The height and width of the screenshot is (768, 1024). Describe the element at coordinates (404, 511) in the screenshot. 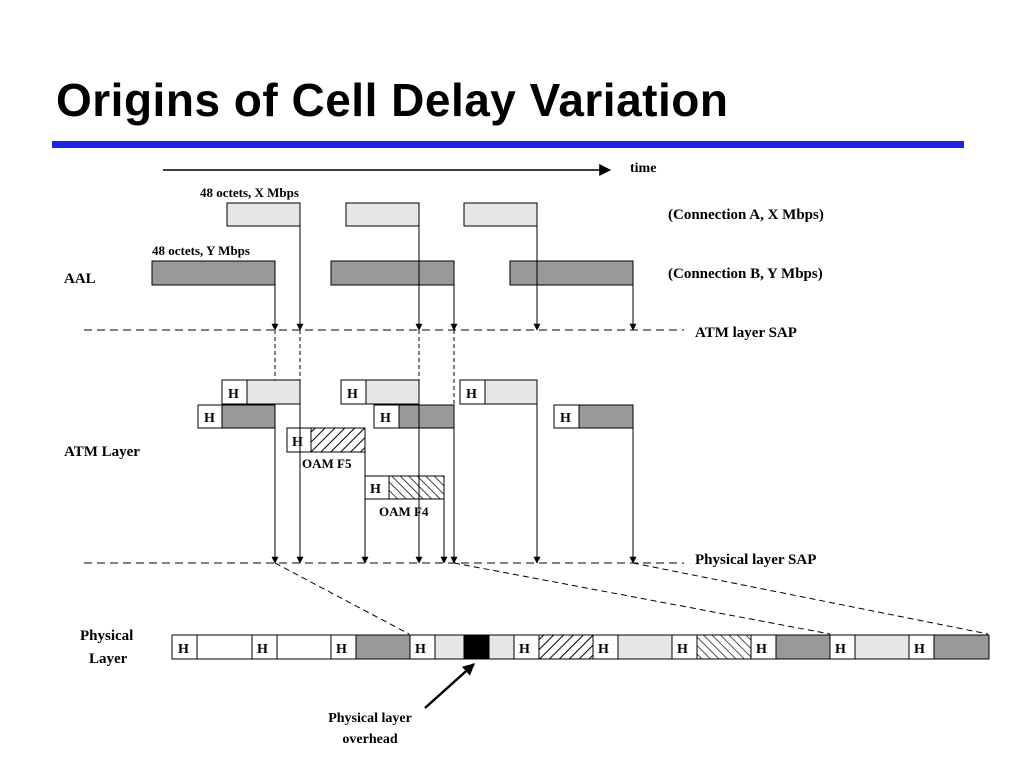

I see `oam-f4-label: OAM F4` at that location.